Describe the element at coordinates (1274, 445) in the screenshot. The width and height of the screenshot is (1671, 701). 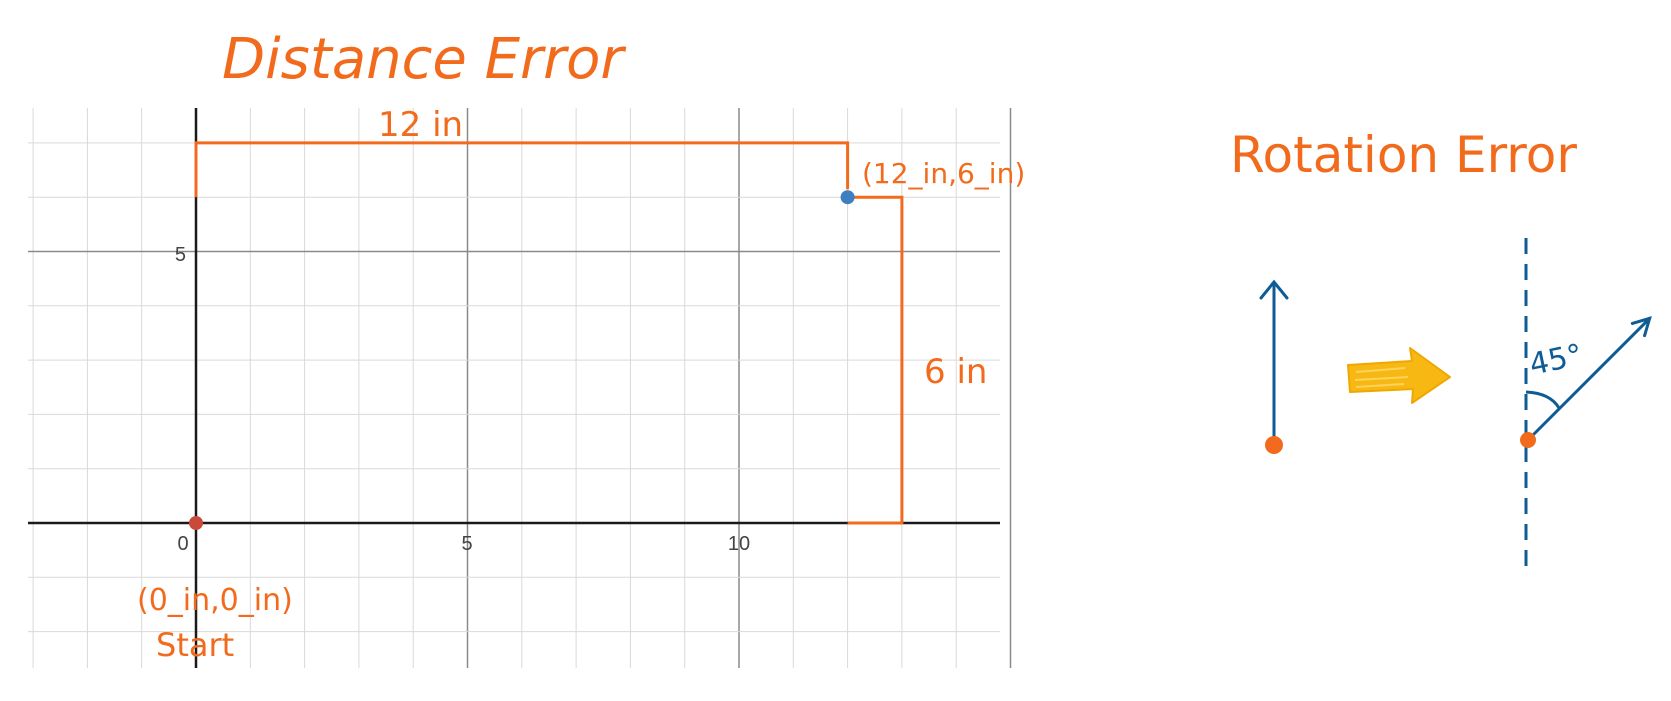
I see `initial-robot-point` at that location.